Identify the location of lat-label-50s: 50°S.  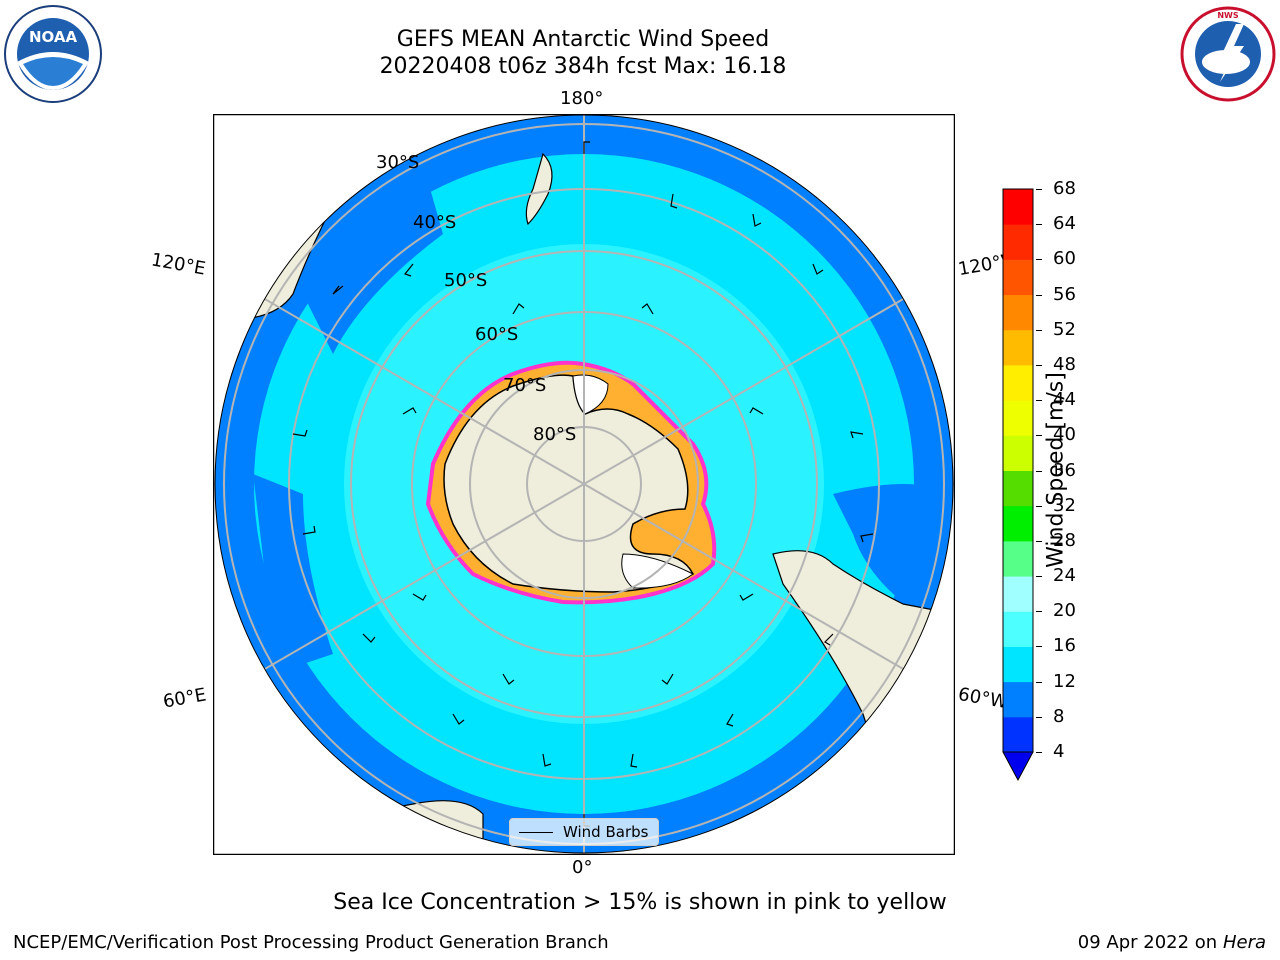
(466, 280).